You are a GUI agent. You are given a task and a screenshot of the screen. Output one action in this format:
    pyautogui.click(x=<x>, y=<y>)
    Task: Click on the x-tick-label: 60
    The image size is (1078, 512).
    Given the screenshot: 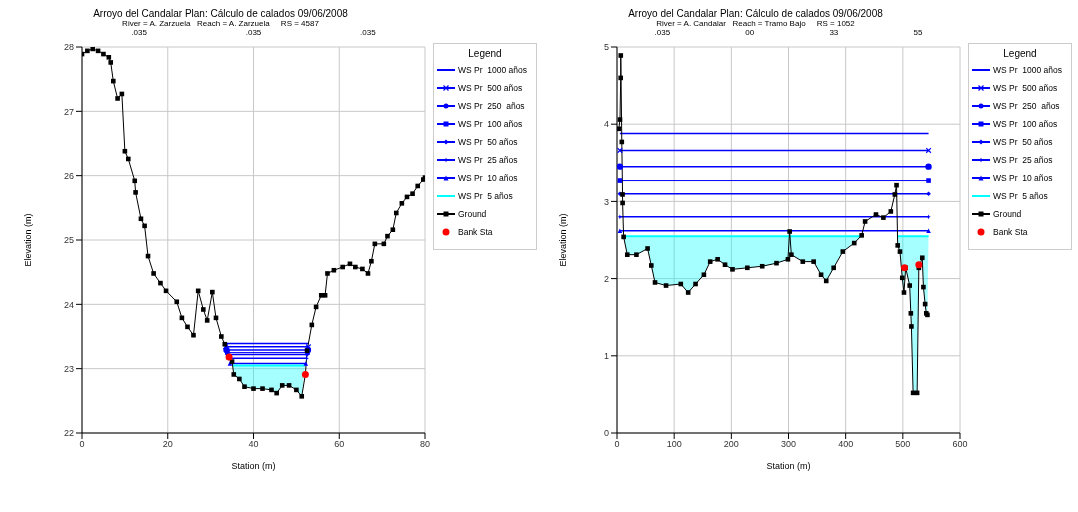 What is the action you would take?
    pyautogui.click(x=339, y=444)
    